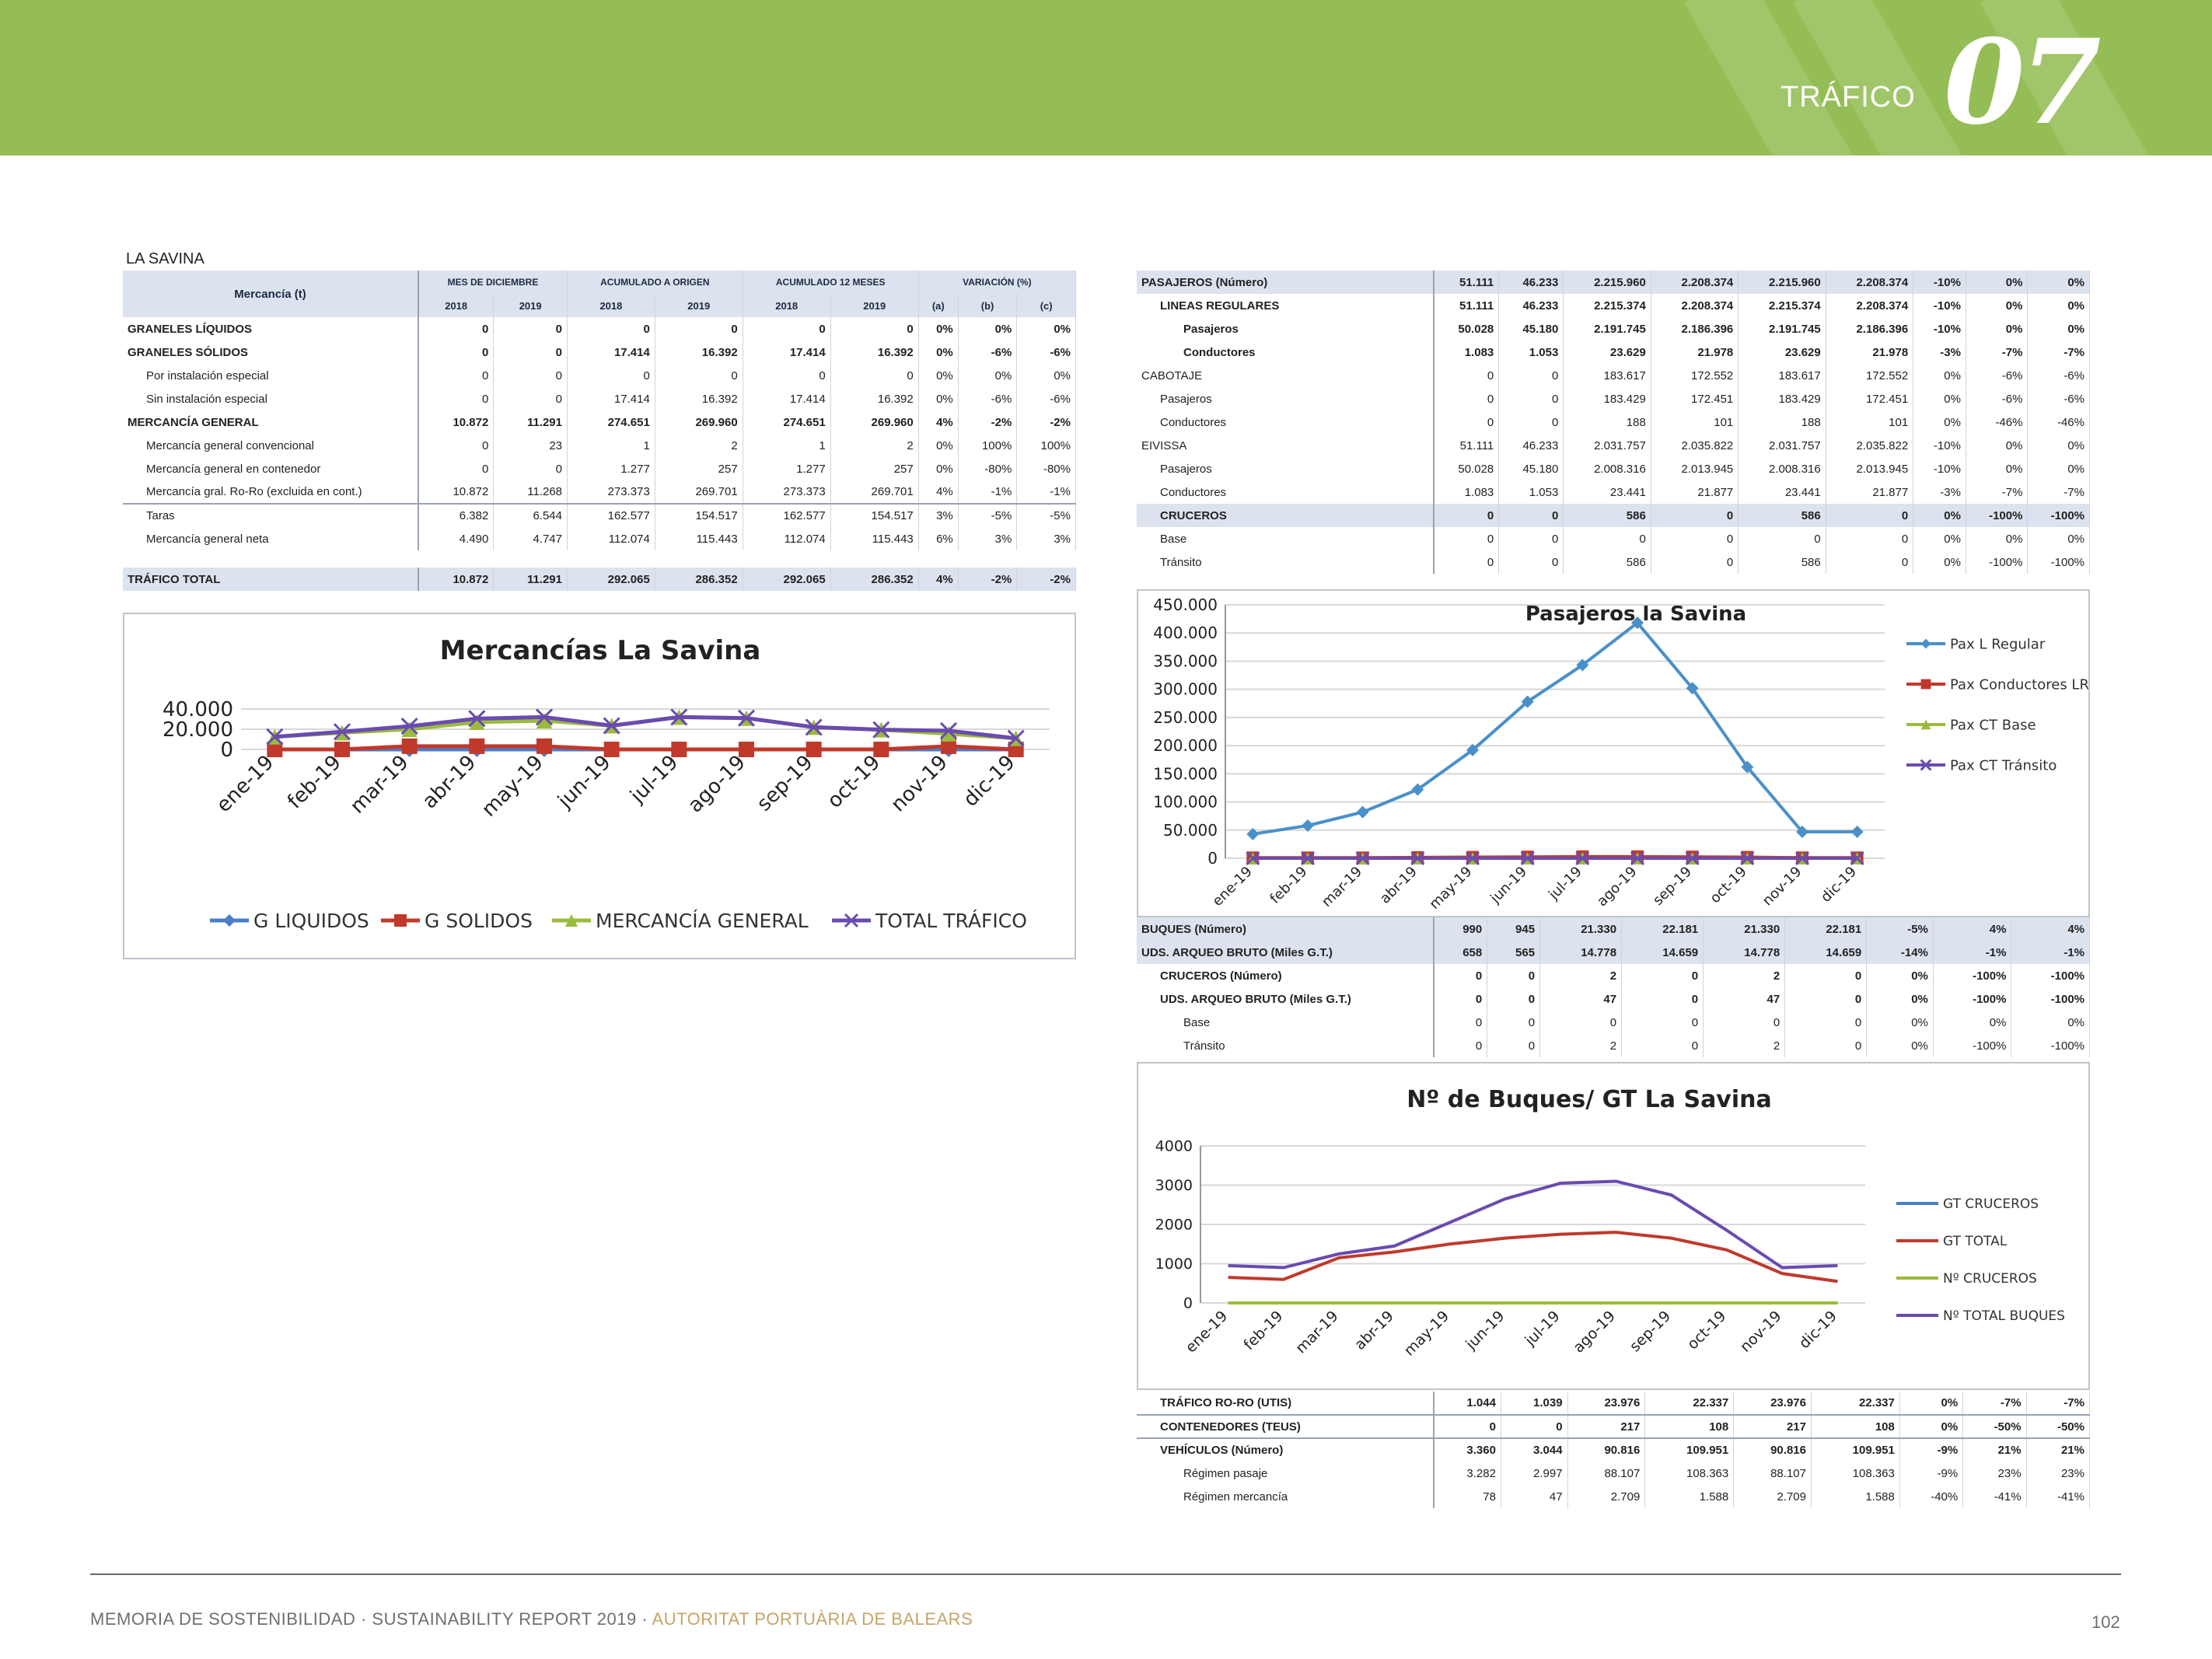 This screenshot has height=1659, width=2212. Describe the element at coordinates (699, 492) in the screenshot. I see `cell-value: 269.701` at that location.